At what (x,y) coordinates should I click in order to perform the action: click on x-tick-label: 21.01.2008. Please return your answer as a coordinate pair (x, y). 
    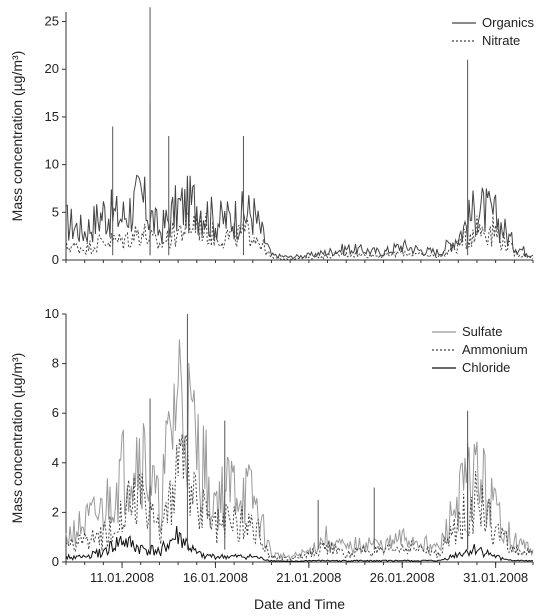
    Looking at the image, I should click on (308, 577).